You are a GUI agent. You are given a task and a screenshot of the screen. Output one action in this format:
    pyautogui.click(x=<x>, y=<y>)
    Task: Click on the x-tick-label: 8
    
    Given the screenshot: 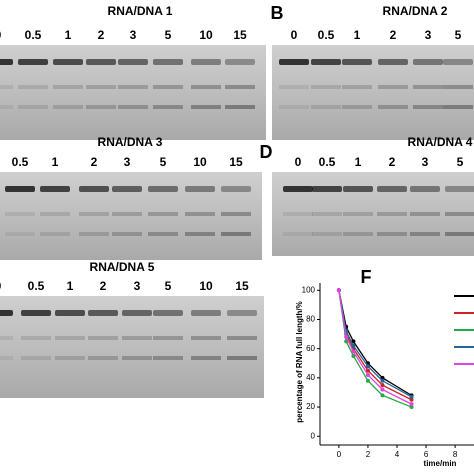 What is the action you would take?
    pyautogui.click(x=455, y=454)
    